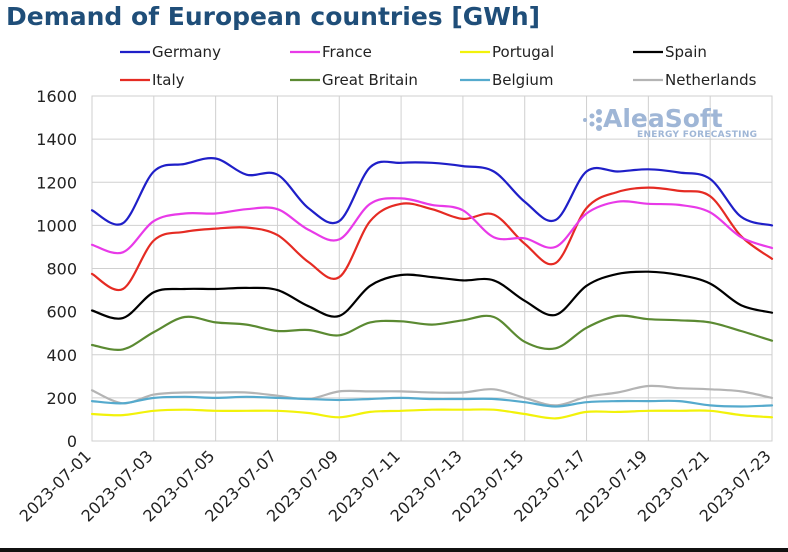  Describe the element at coordinates (56, 139) in the screenshot. I see `y-tick-label: 1400` at that location.